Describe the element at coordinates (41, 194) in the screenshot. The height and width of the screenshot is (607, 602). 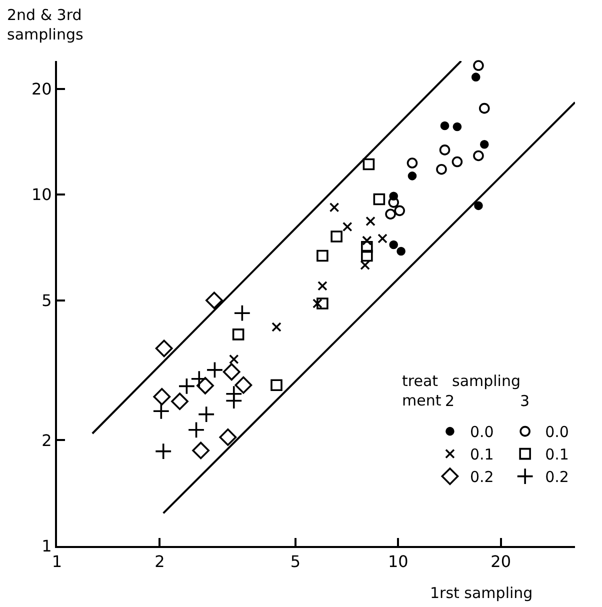
I see `y-tick-label: 10` at that location.